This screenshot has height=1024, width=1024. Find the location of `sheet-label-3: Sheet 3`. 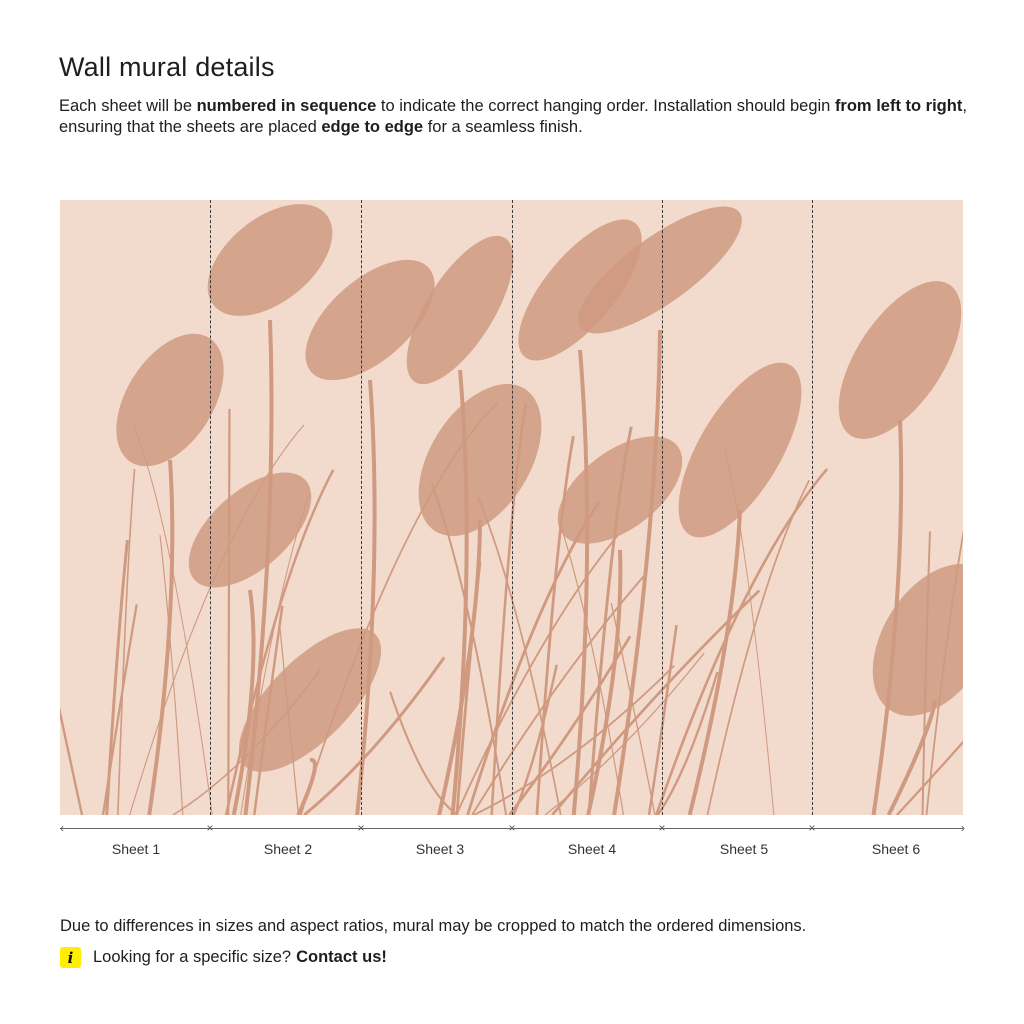

sheet-label-3: Sheet 3 is located at coordinates (440, 849).